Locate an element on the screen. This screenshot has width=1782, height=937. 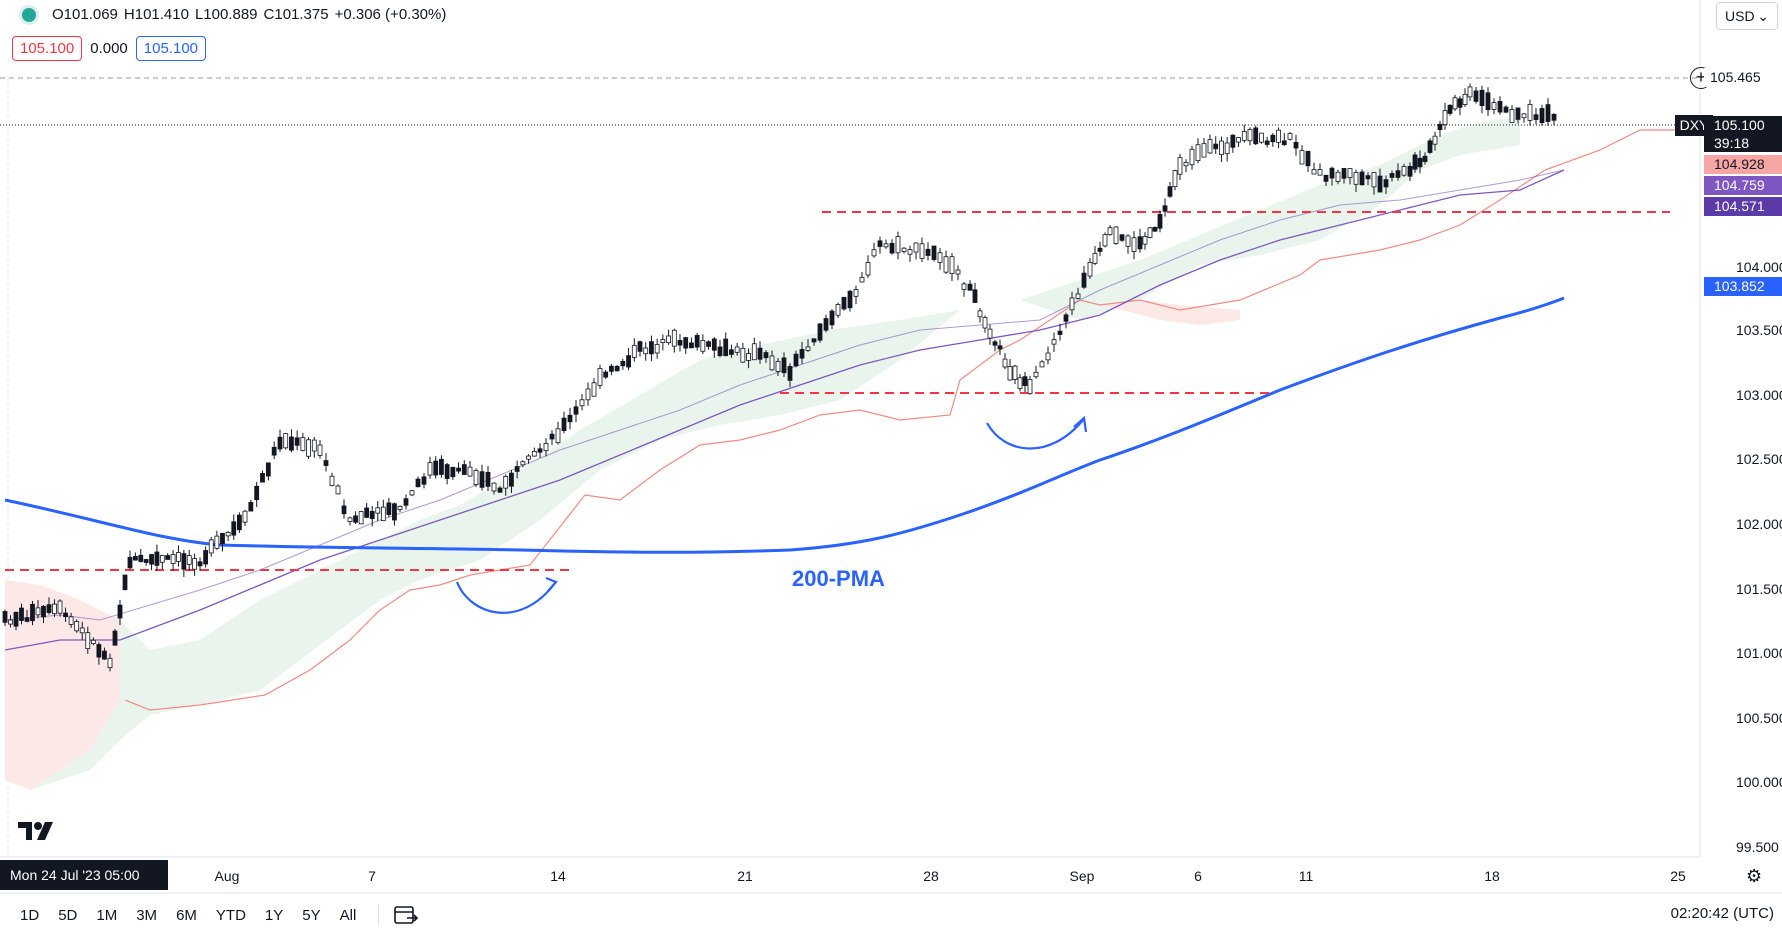
toolbar-divider is located at coordinates (379, 915).